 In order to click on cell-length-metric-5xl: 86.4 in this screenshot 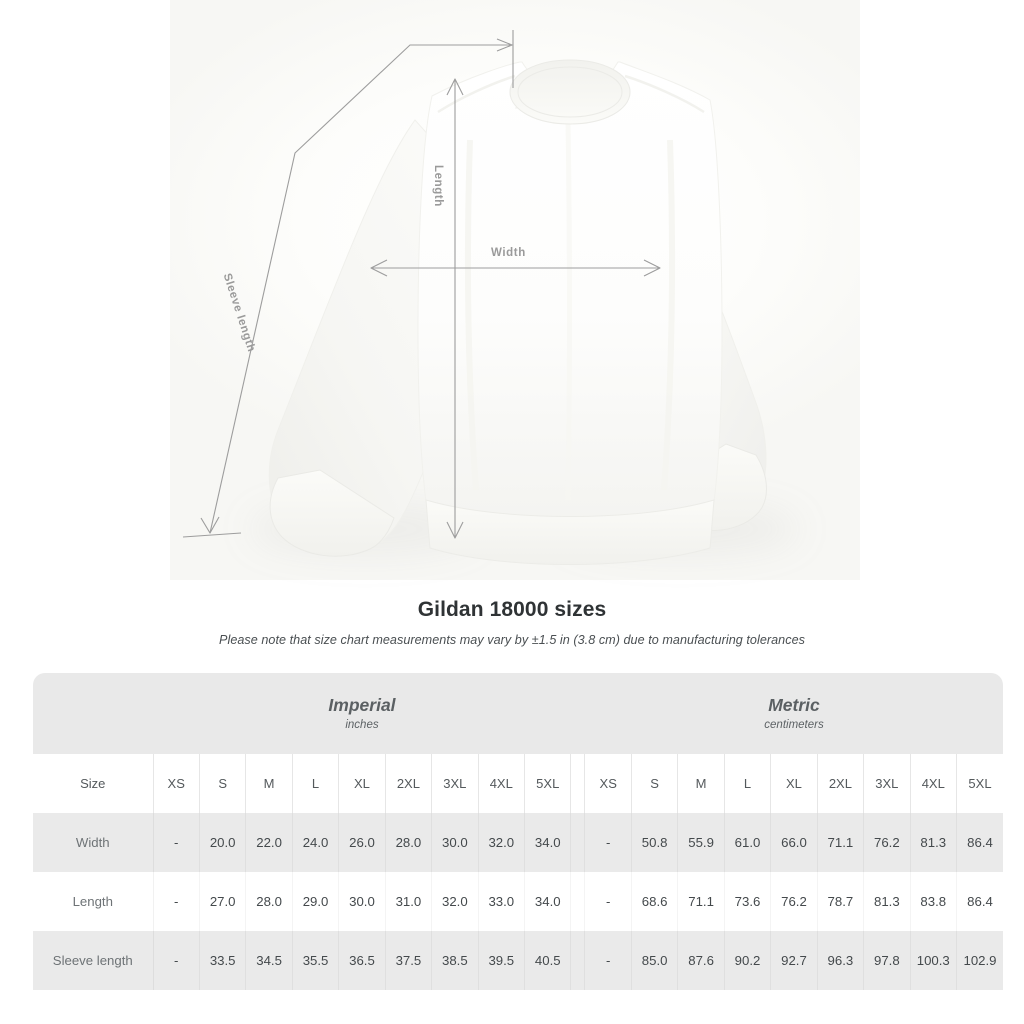, I will do `click(980, 901)`.